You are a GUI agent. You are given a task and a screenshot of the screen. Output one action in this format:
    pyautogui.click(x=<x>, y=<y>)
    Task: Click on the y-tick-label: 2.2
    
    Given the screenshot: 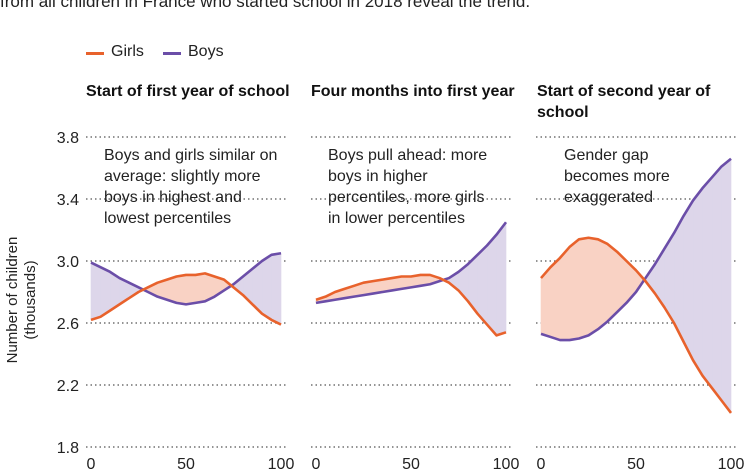 What is the action you would take?
    pyautogui.click(x=68, y=386)
    